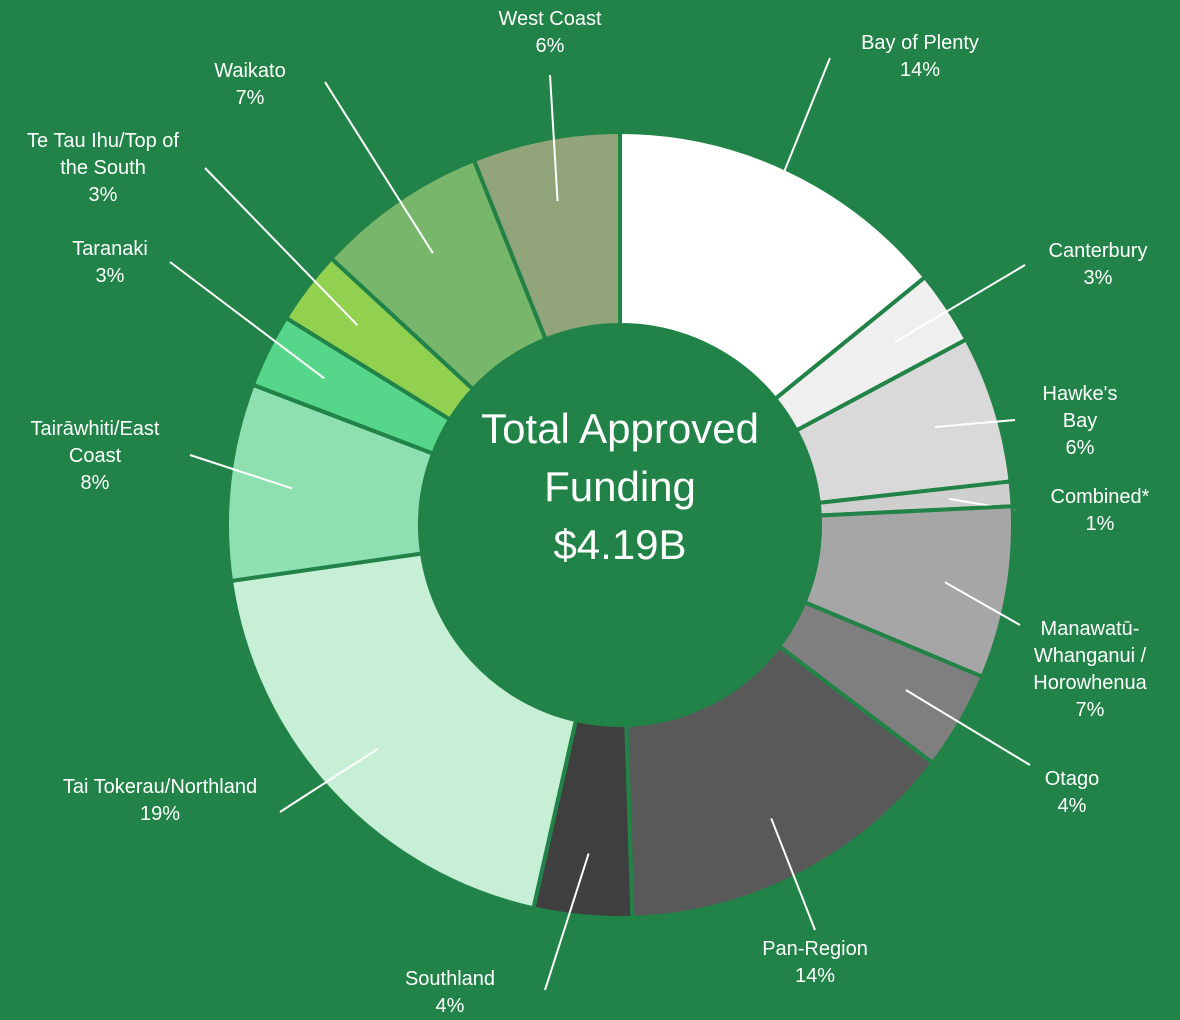  What do you see at coordinates (110, 263) in the screenshot?
I see `slice-label: Taranaki 3%` at bounding box center [110, 263].